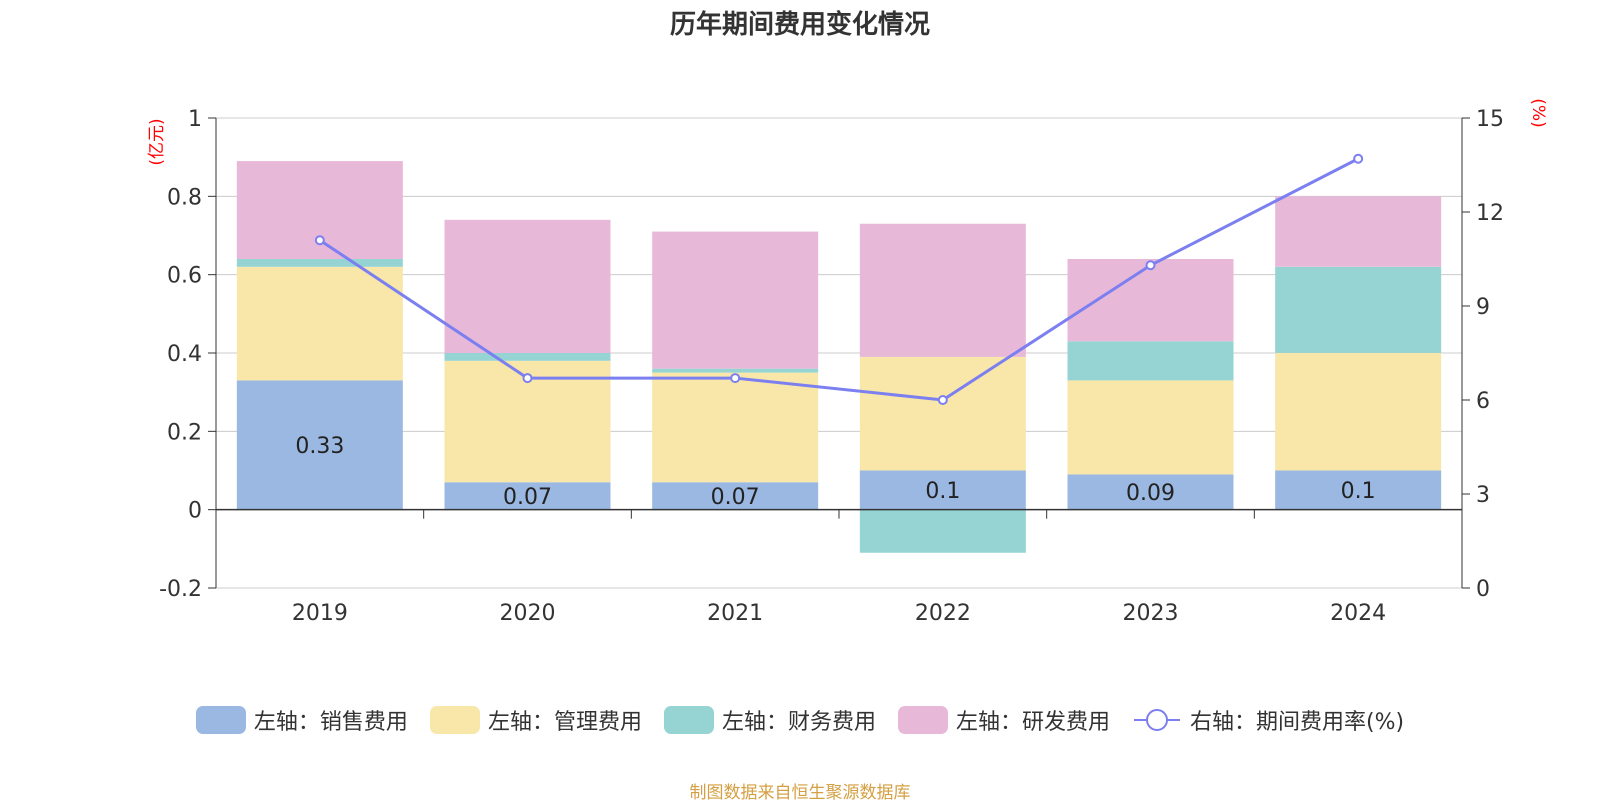 The width and height of the screenshot is (1600, 803). Describe the element at coordinates (1483, 495) in the screenshot. I see `right-axis-tick-label: 3` at that location.